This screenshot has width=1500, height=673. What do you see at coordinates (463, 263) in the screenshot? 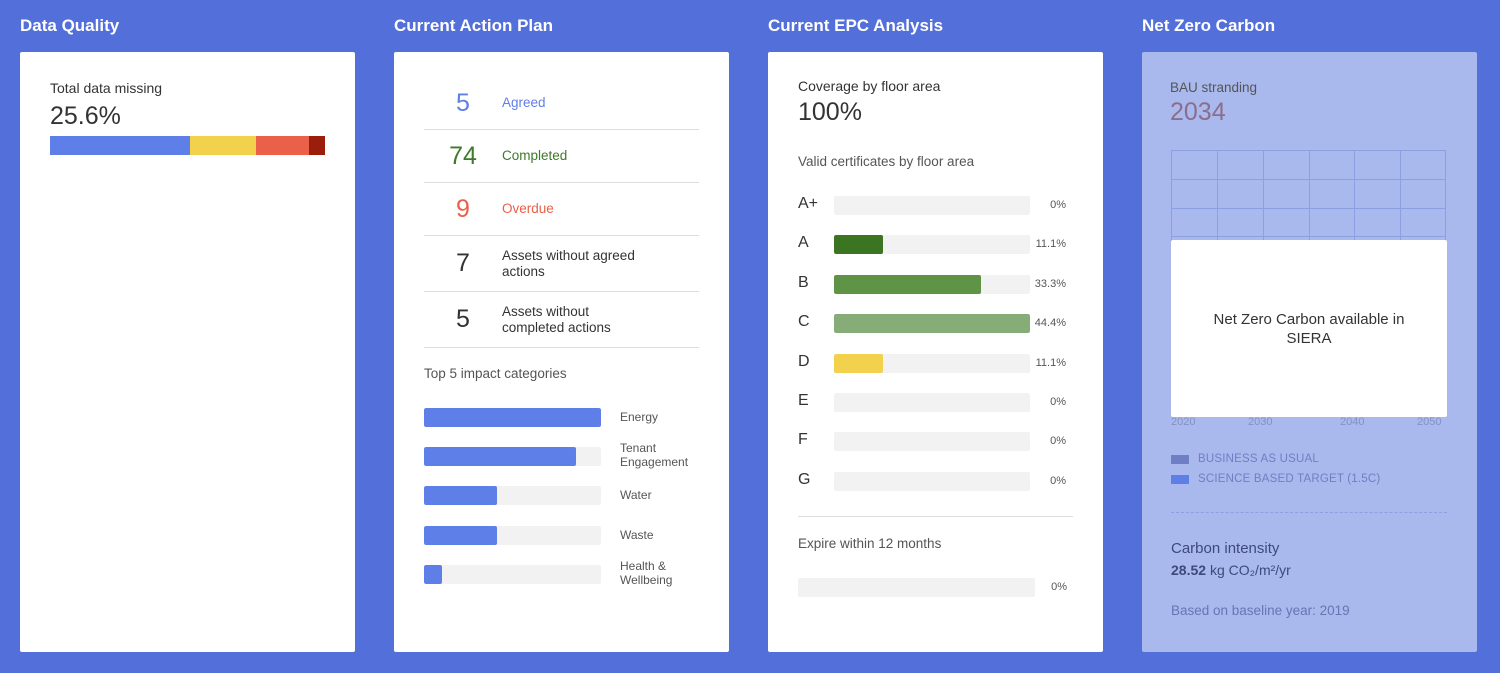
I see `action-count: 7` at bounding box center [463, 263].